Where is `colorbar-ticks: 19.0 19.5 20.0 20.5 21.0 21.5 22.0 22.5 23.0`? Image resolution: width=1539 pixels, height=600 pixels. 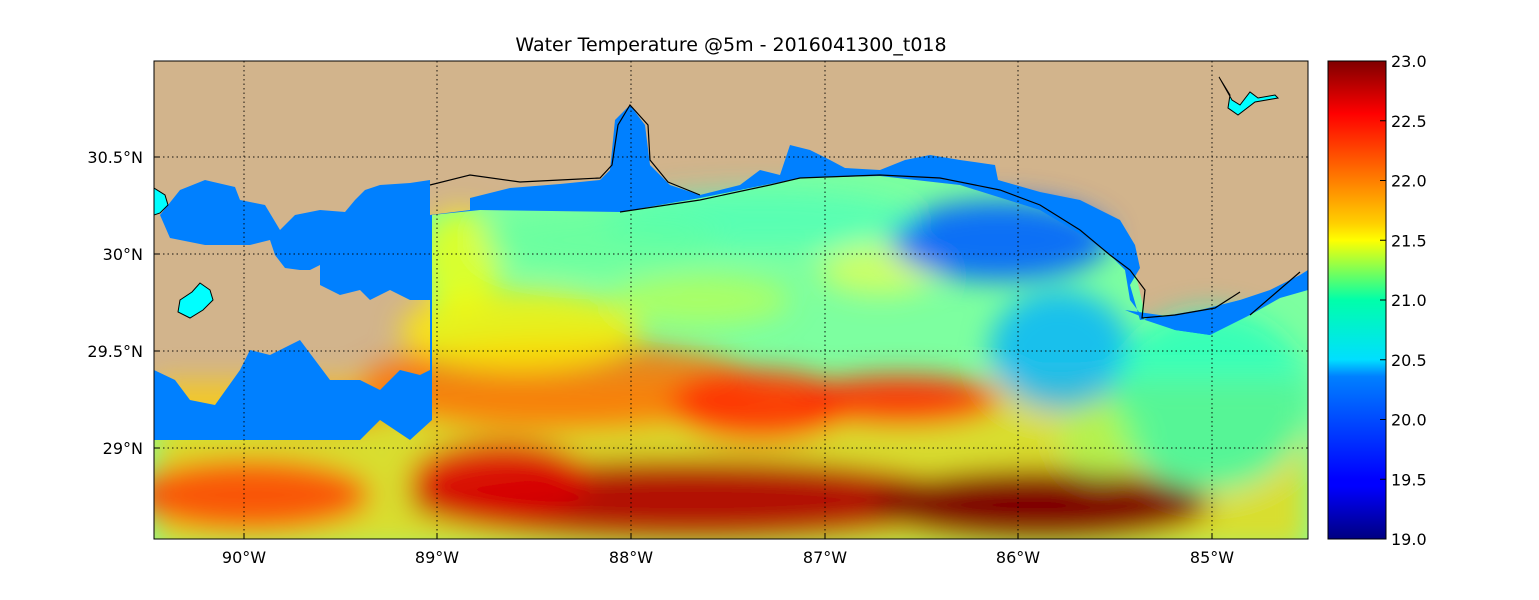 colorbar-ticks: 19.0 19.5 20.0 20.5 21.0 21.5 22.0 22.5 23.0 is located at coordinates (1403, 300).